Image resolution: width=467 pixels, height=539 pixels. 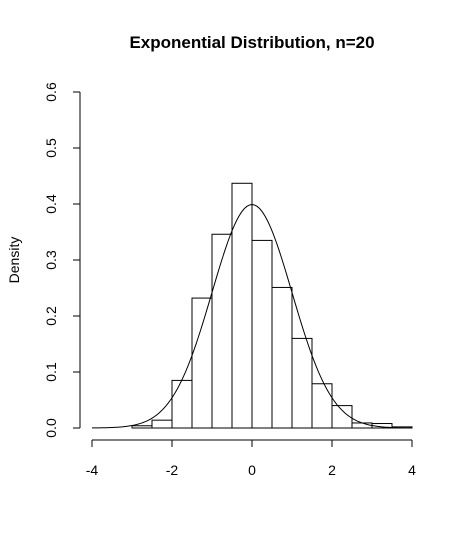 What do you see at coordinates (51, 428) in the screenshot?
I see `y-tick-label: 0.0` at bounding box center [51, 428].